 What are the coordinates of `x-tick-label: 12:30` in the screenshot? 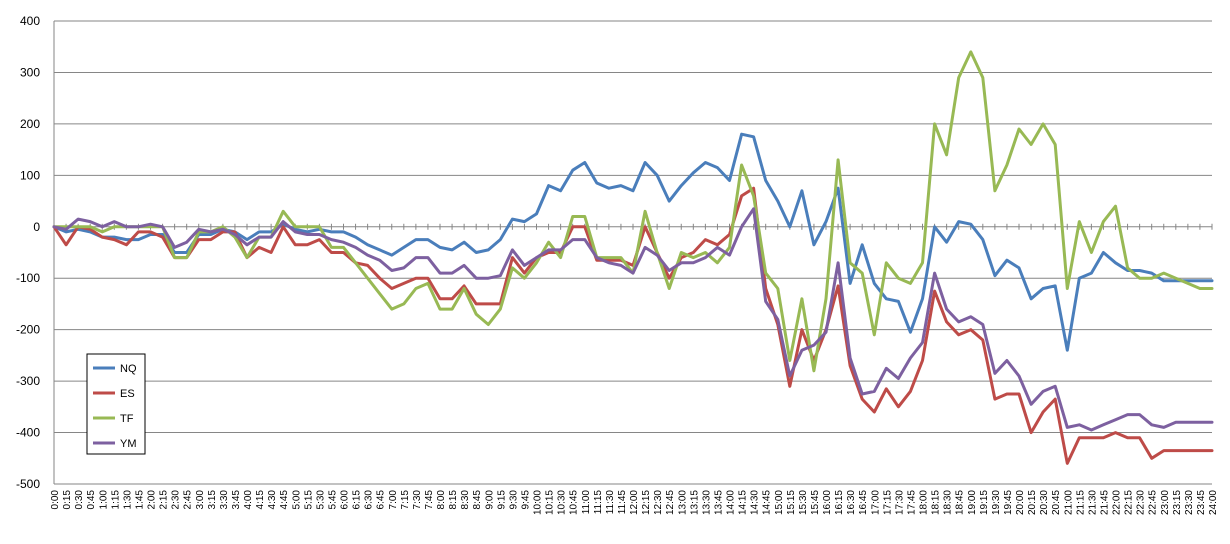 It's located at (658, 502).